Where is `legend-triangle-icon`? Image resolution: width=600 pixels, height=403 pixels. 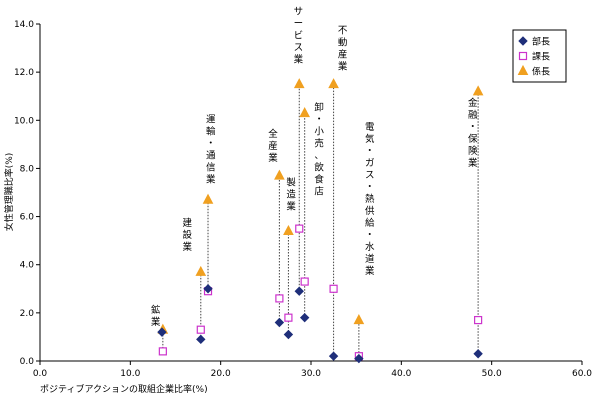
legend-triangle-icon is located at coordinates (523, 69).